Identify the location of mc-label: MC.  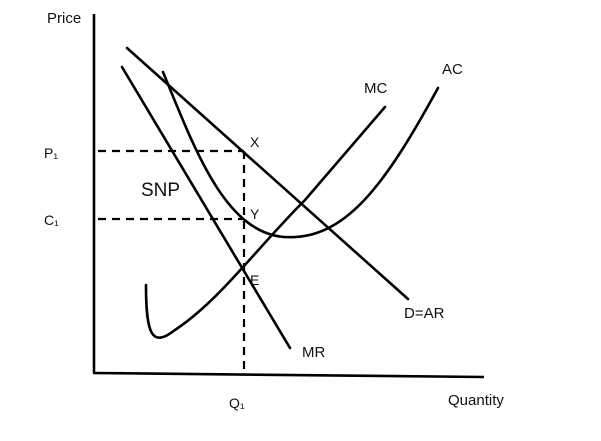
(375, 88).